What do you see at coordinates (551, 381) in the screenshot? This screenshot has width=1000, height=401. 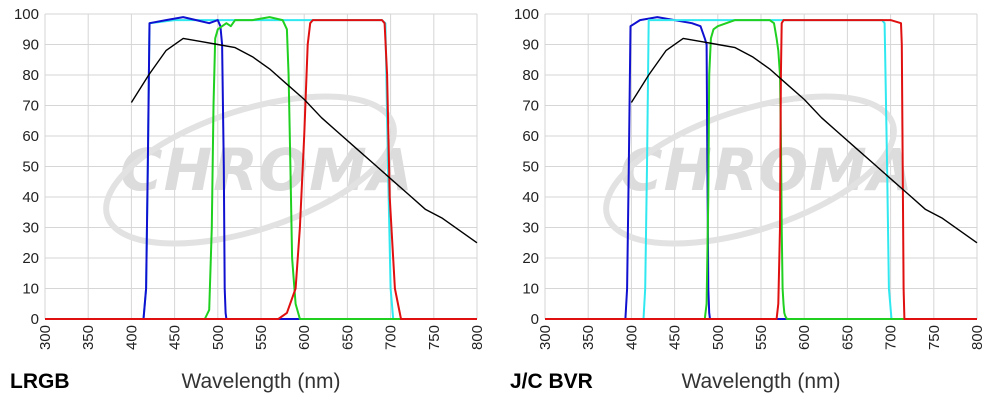 I see `filter-set-label: J/C BVR` at bounding box center [551, 381].